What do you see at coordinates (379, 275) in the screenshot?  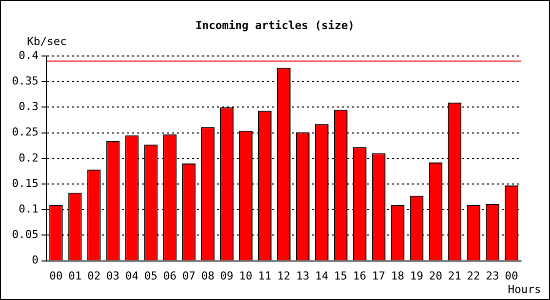 I see `x-tick-label: 17` at bounding box center [379, 275].